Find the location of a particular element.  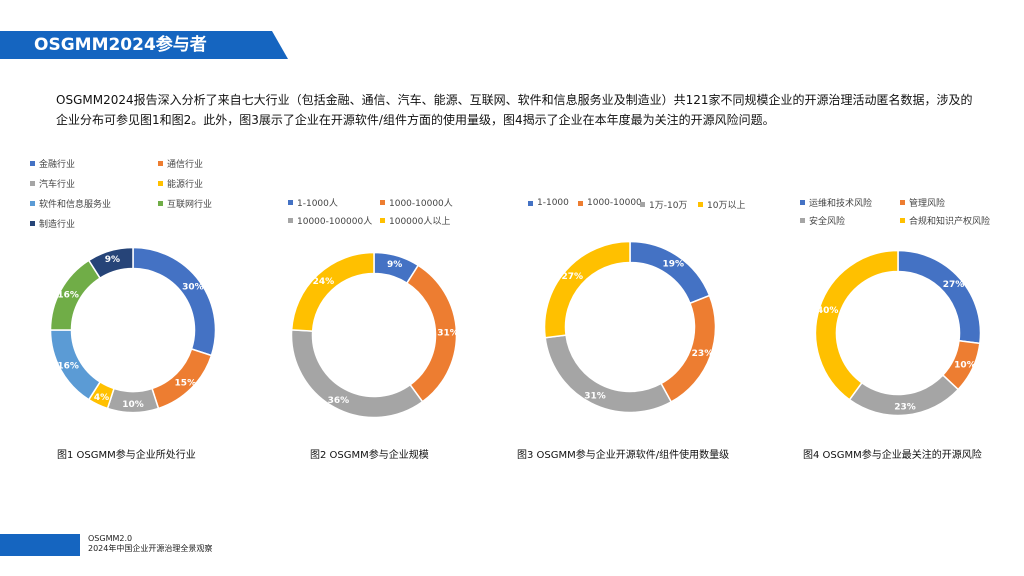

legend-item: 能源行业 is located at coordinates (180, 183).